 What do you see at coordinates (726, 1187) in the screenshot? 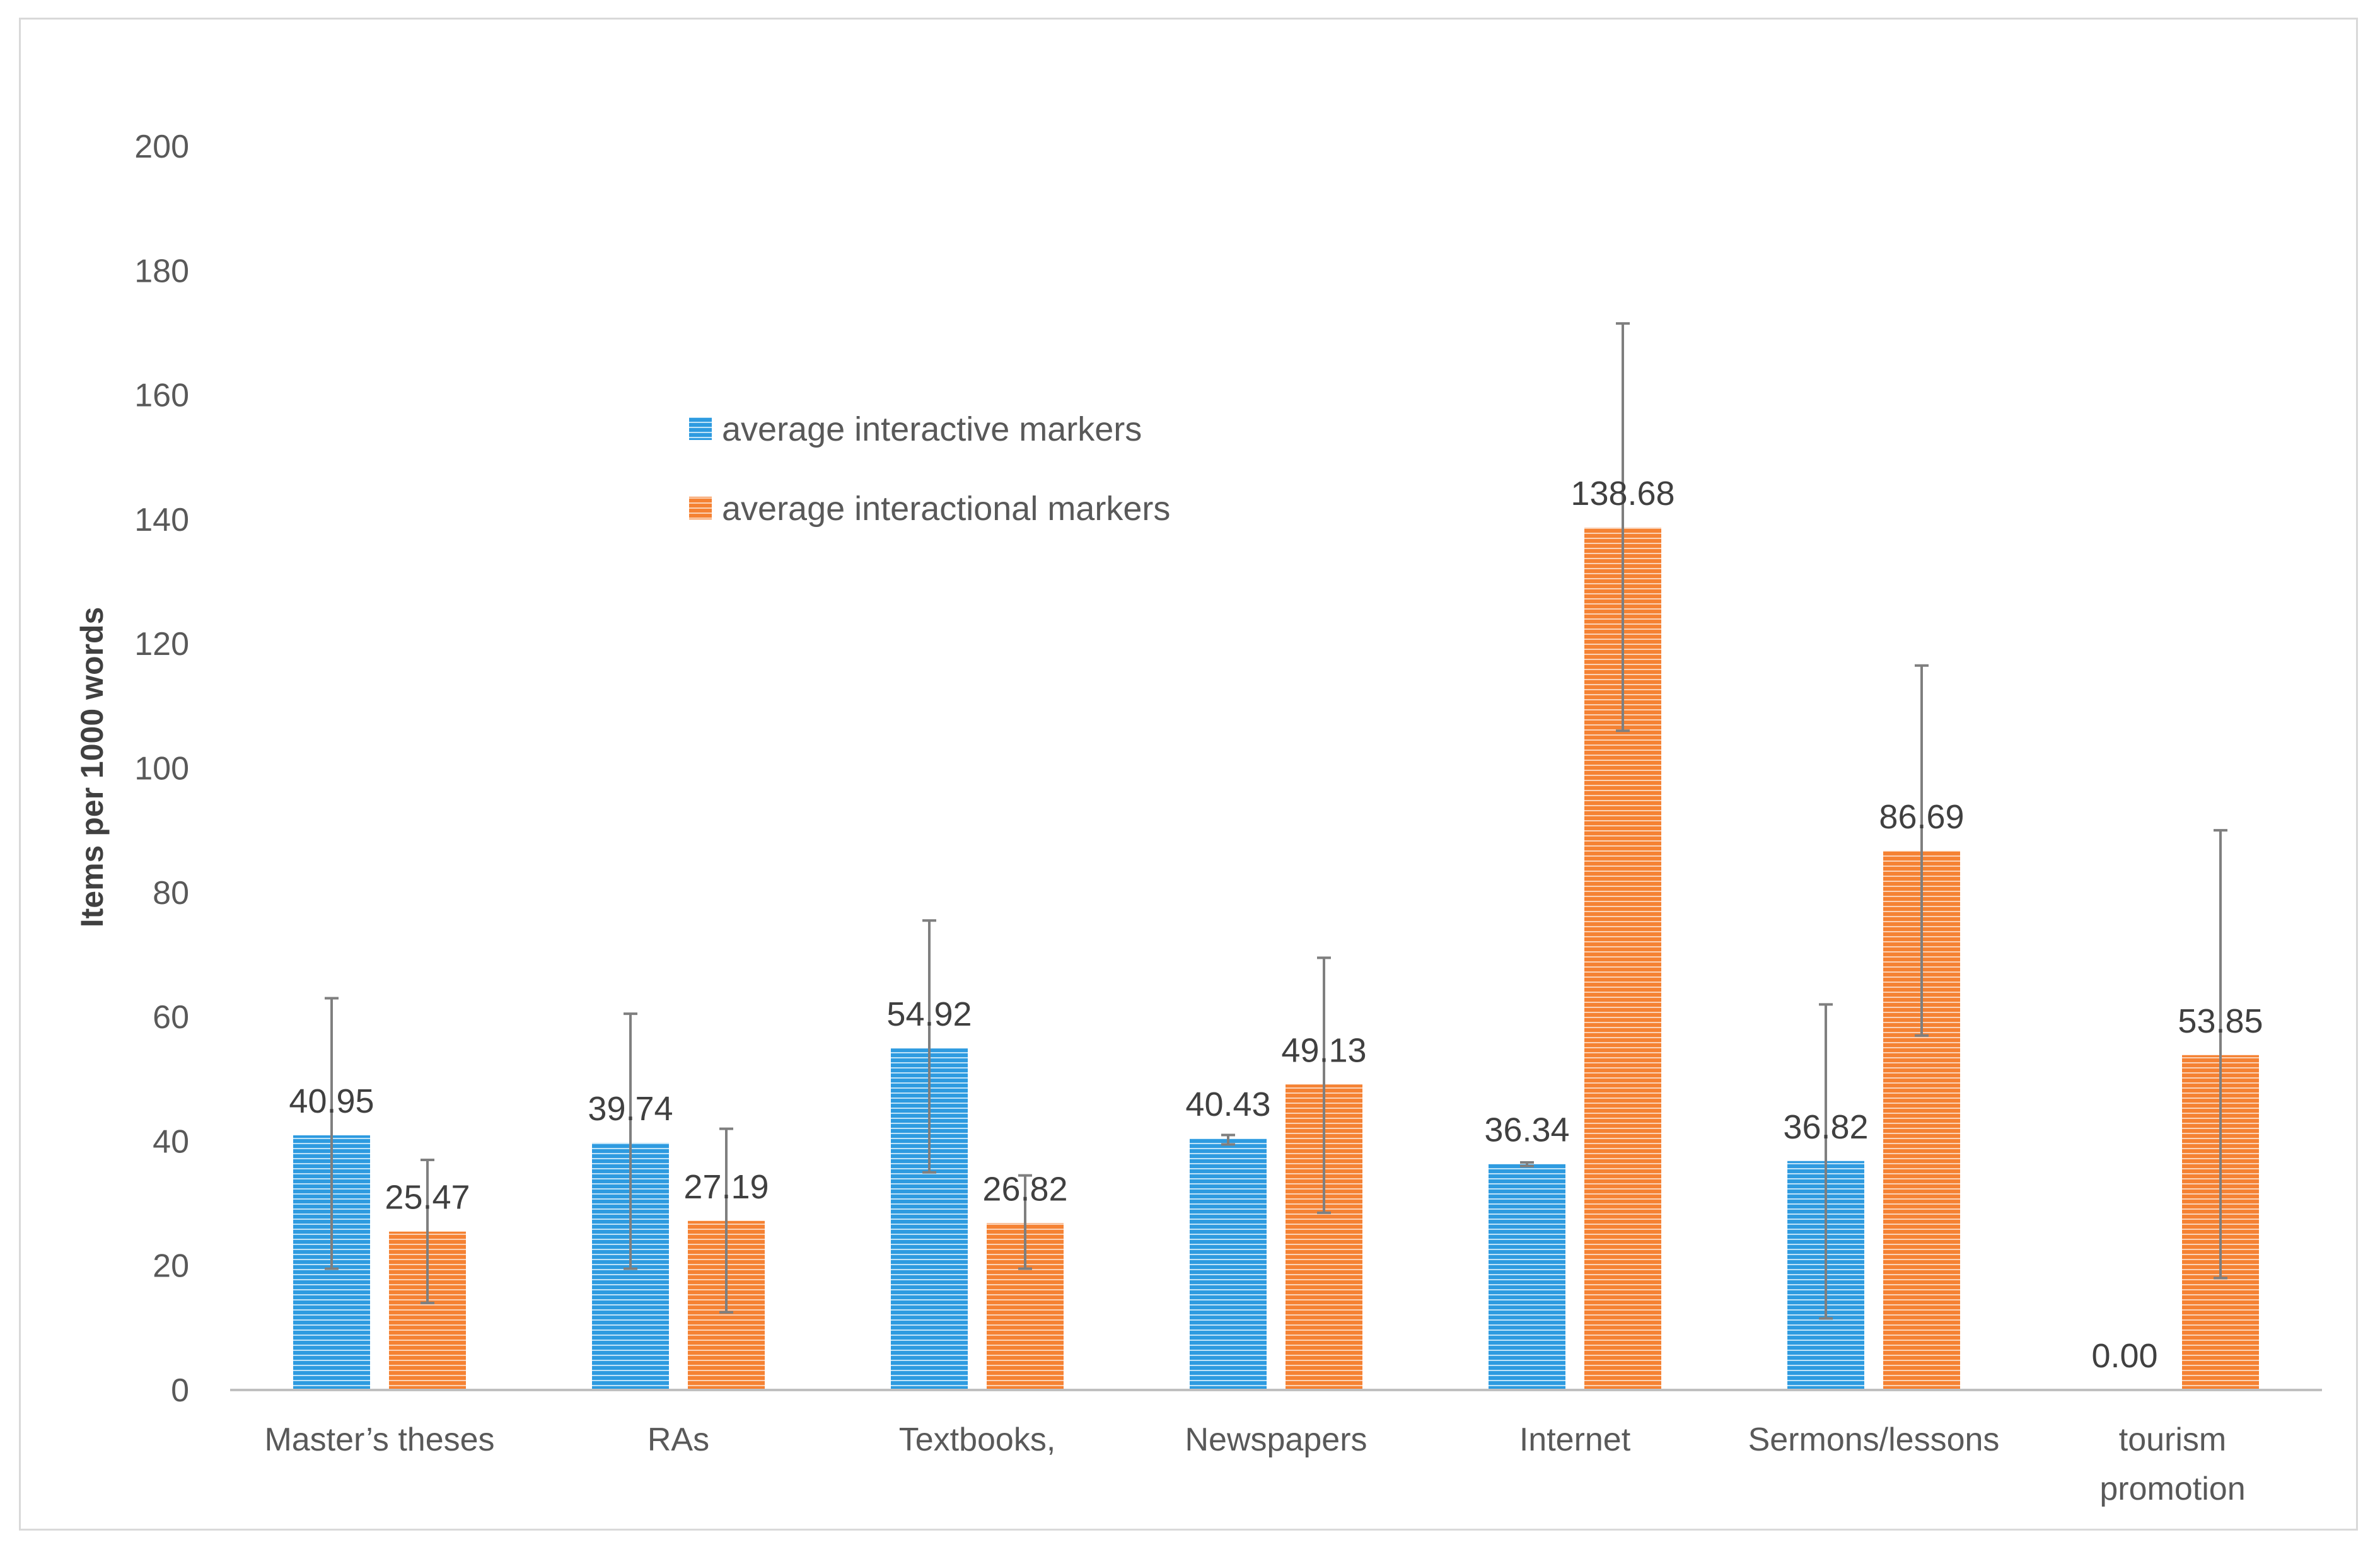
I see `data-label: 27.19` at bounding box center [726, 1187].